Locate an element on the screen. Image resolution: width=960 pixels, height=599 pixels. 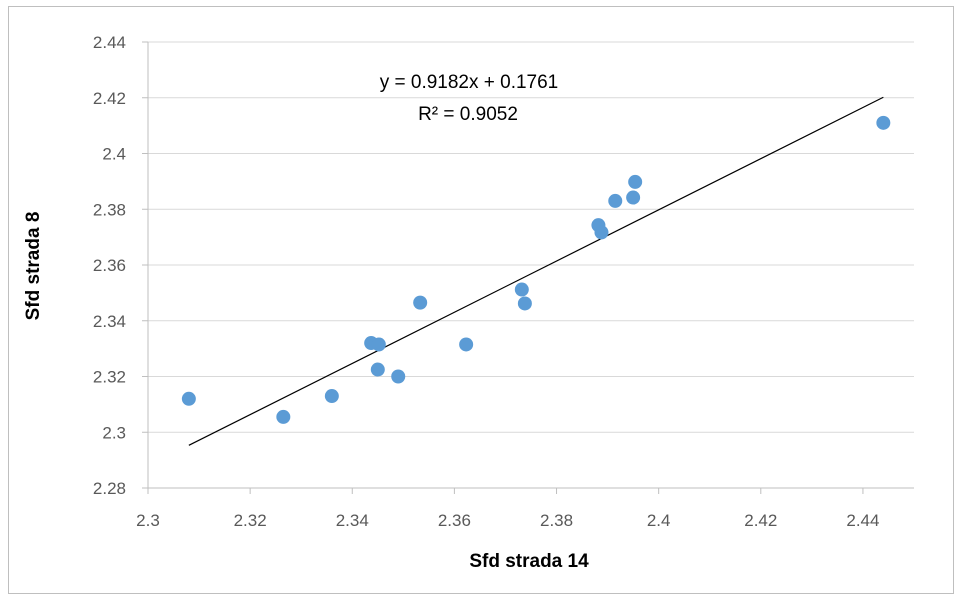
x-tick-label: 2.4 is located at coordinates (659, 520).